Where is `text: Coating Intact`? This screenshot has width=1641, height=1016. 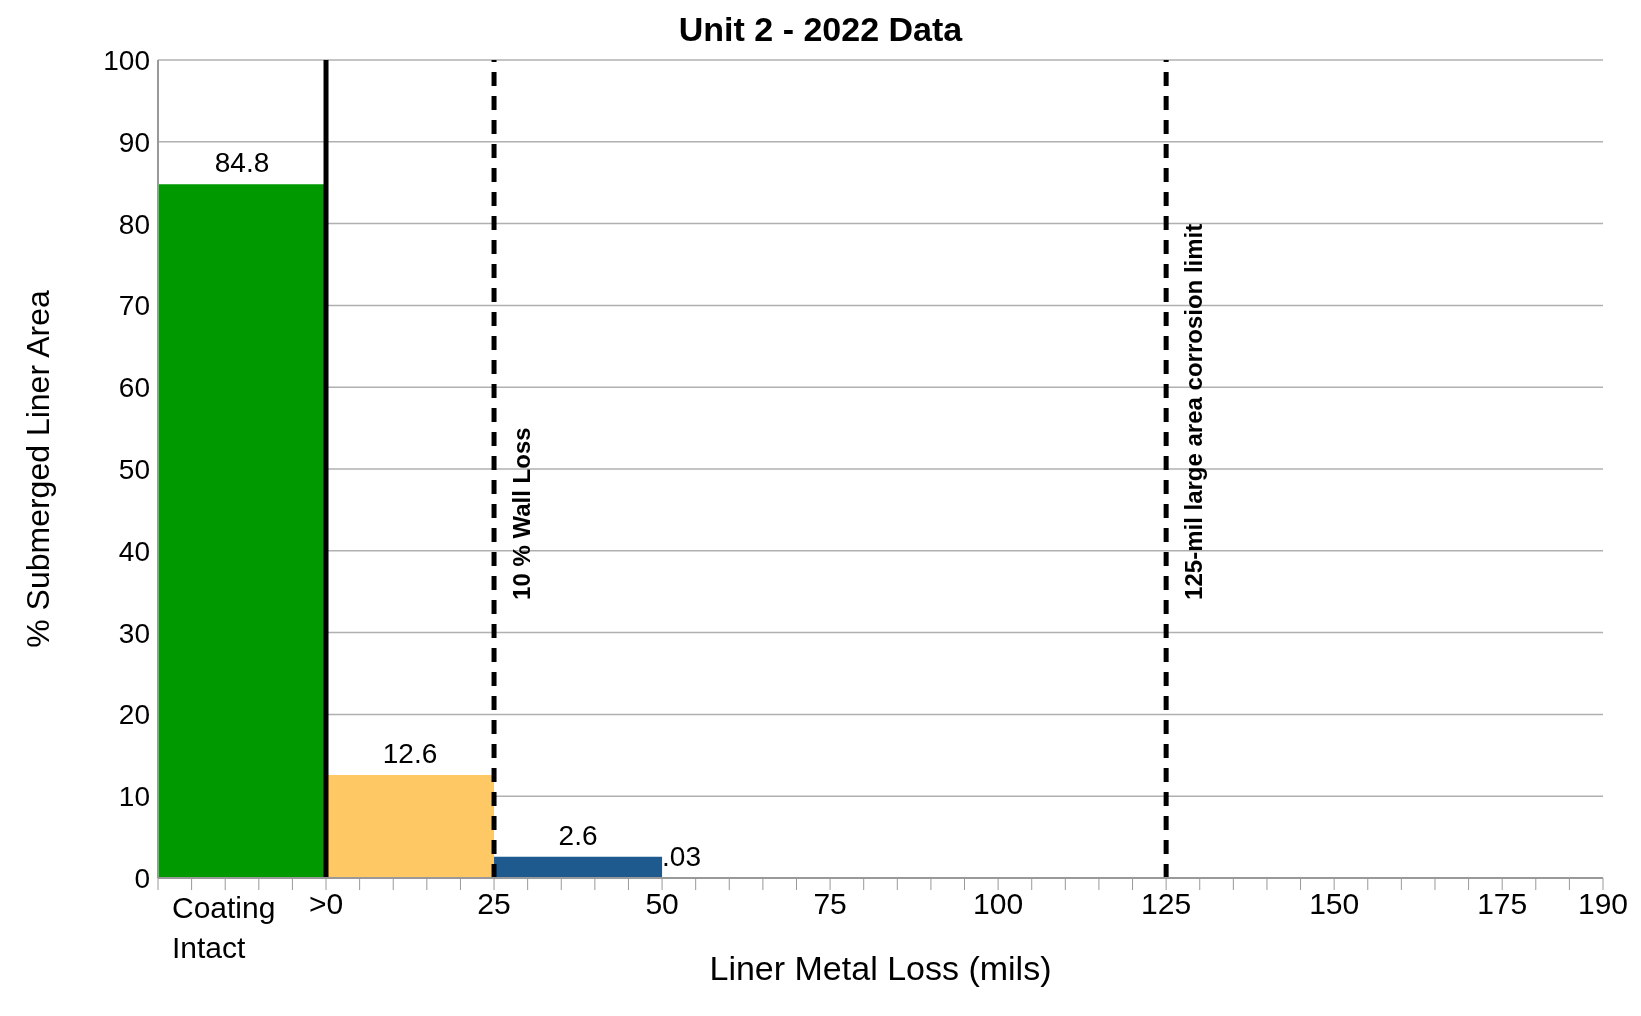 text: Coating Intact is located at coordinates (224, 927).